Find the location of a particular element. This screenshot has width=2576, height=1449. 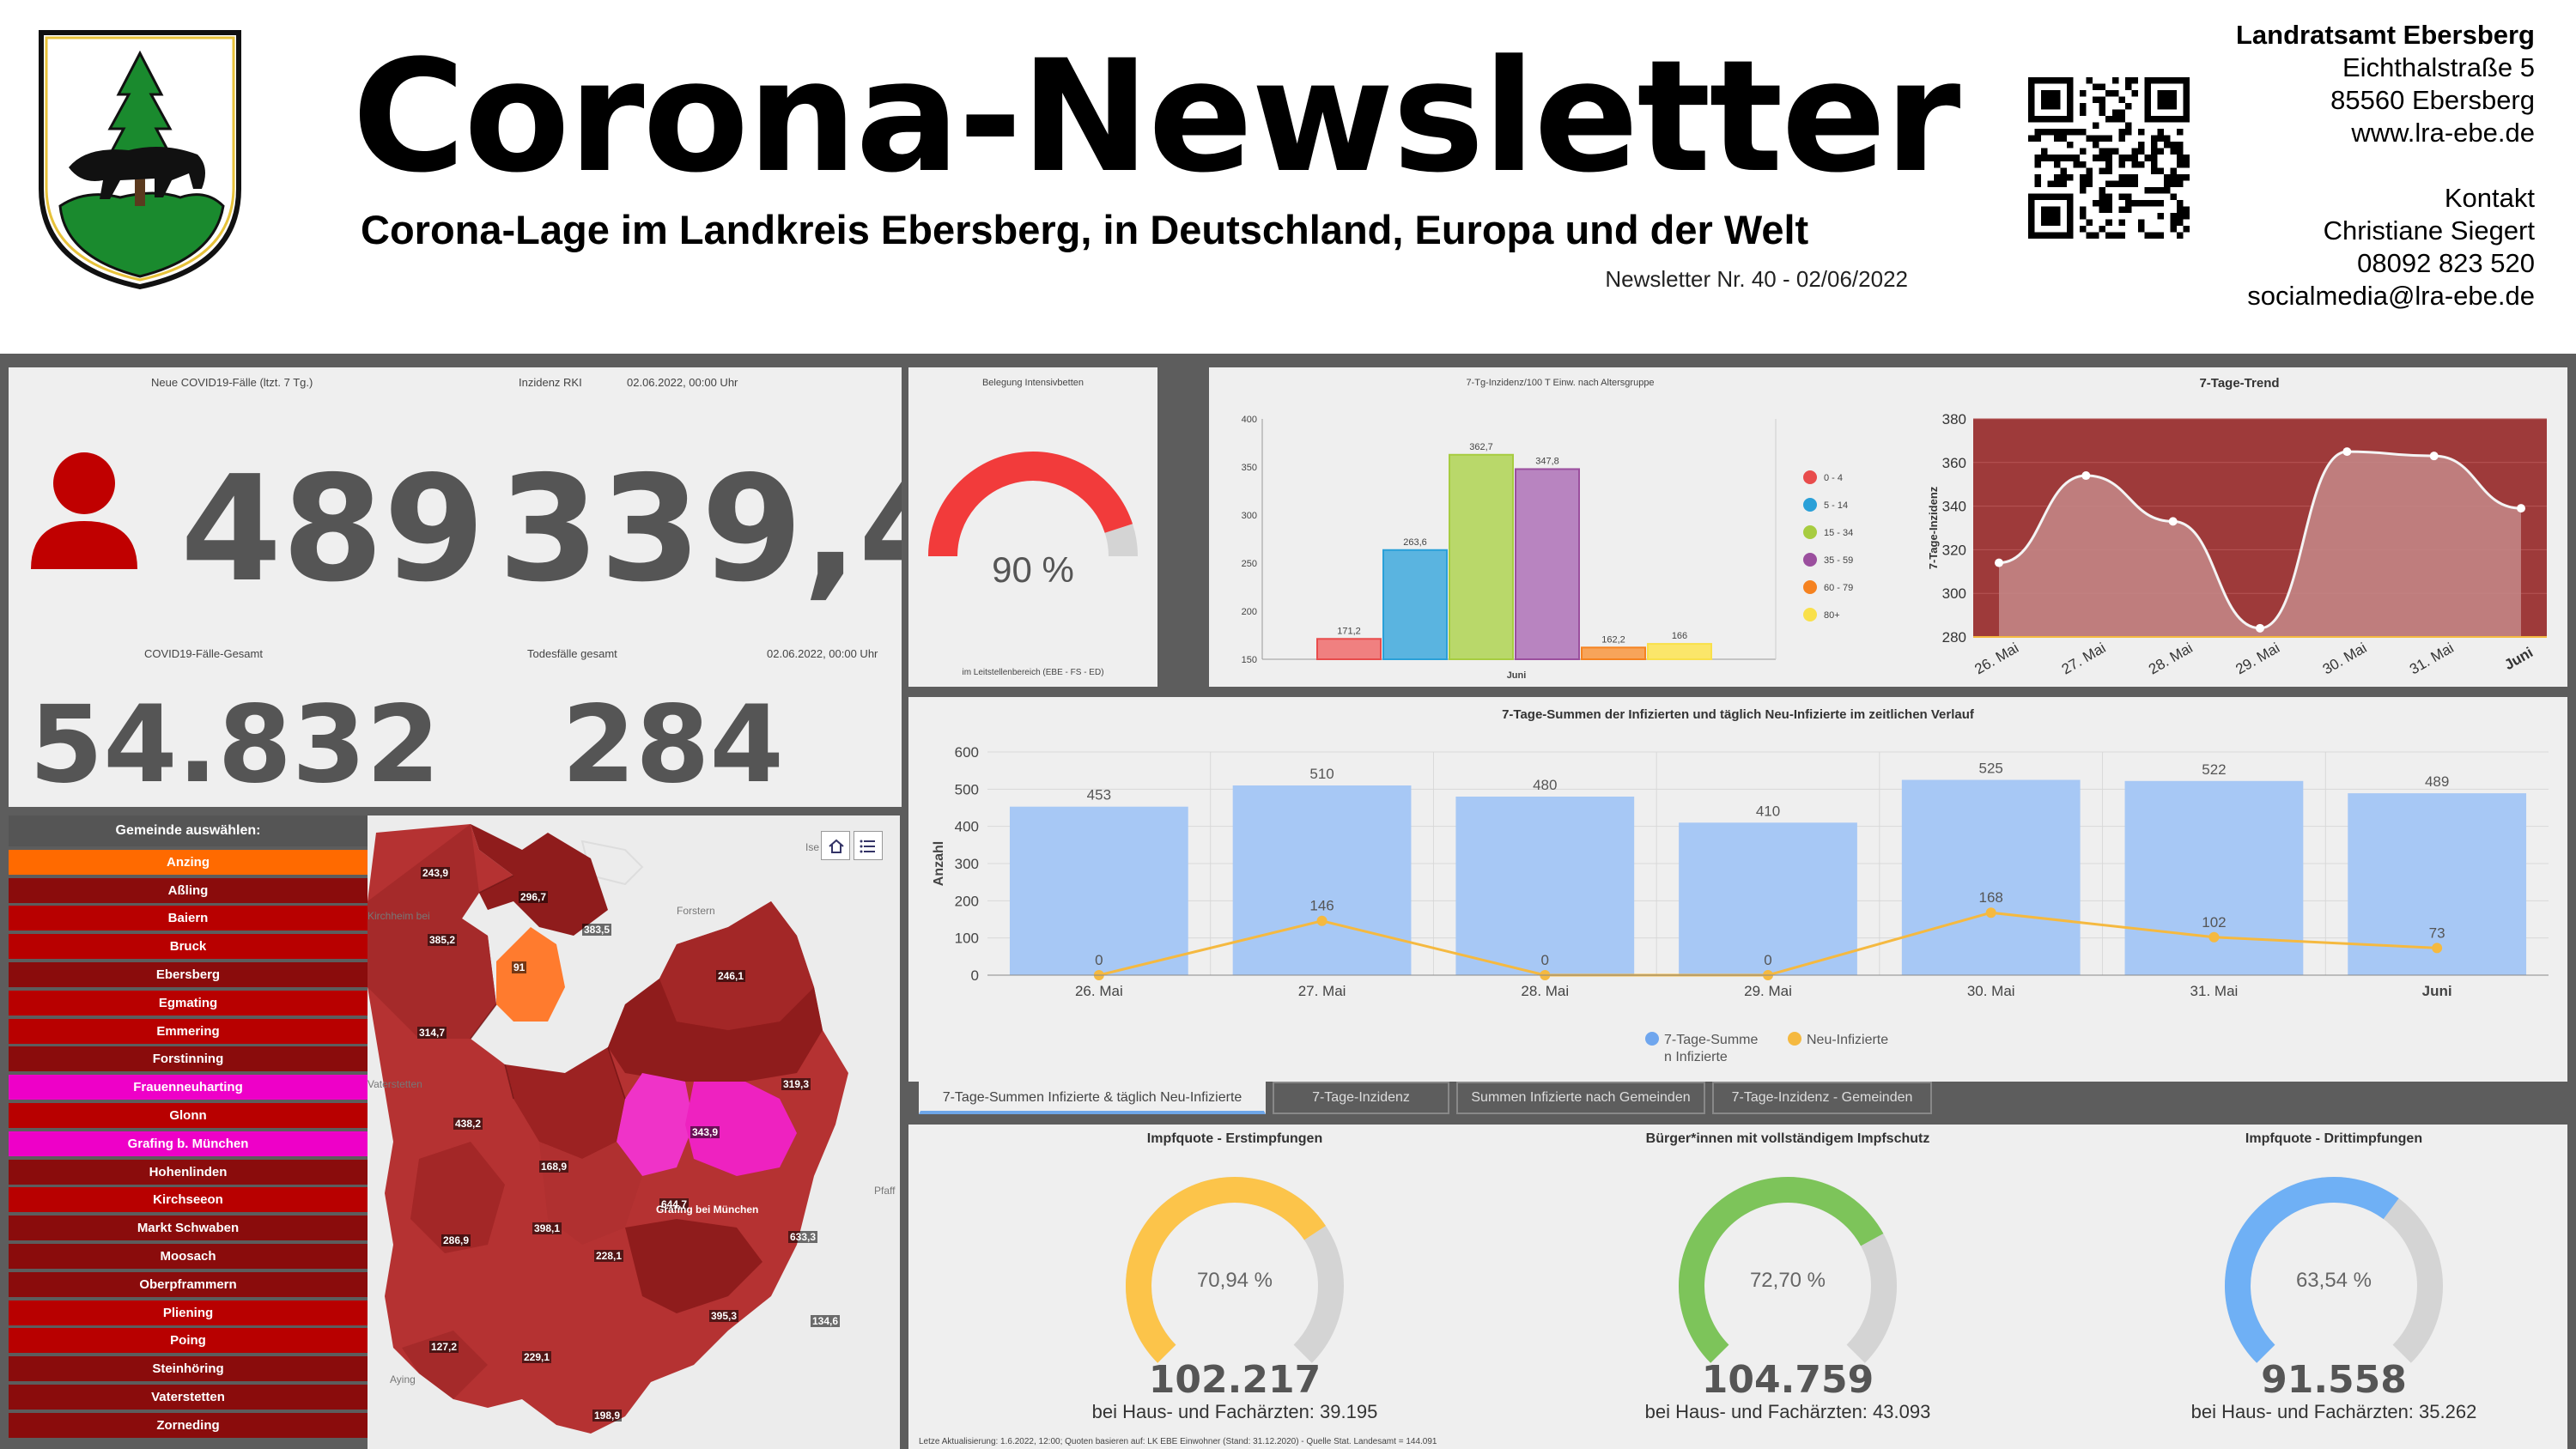

trend-xtick: 30. Mai is located at coordinates (2345, 658).